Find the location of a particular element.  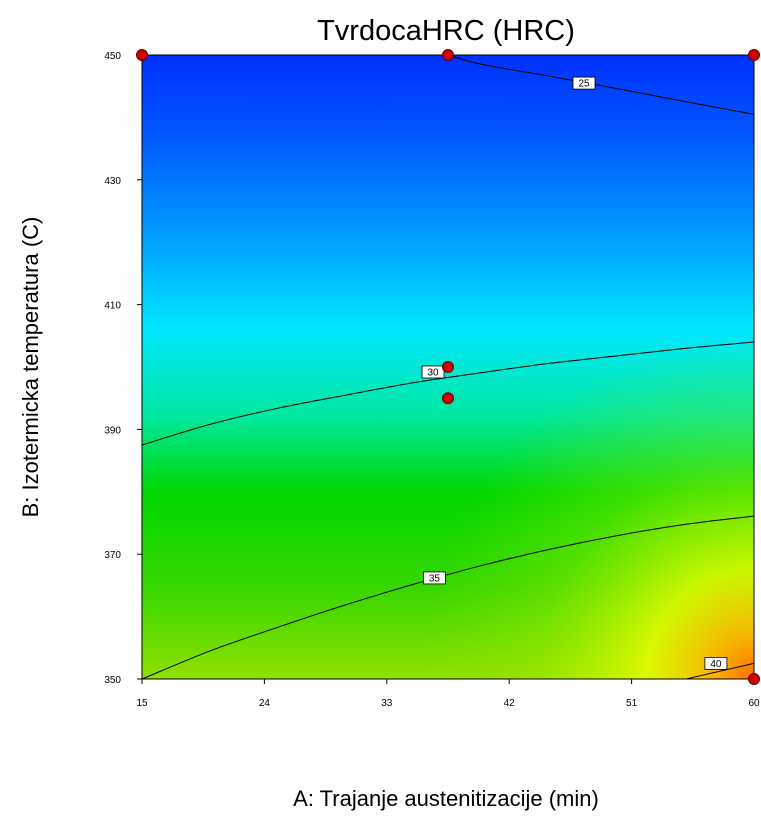

x-tick-label: 60 is located at coordinates (754, 703).